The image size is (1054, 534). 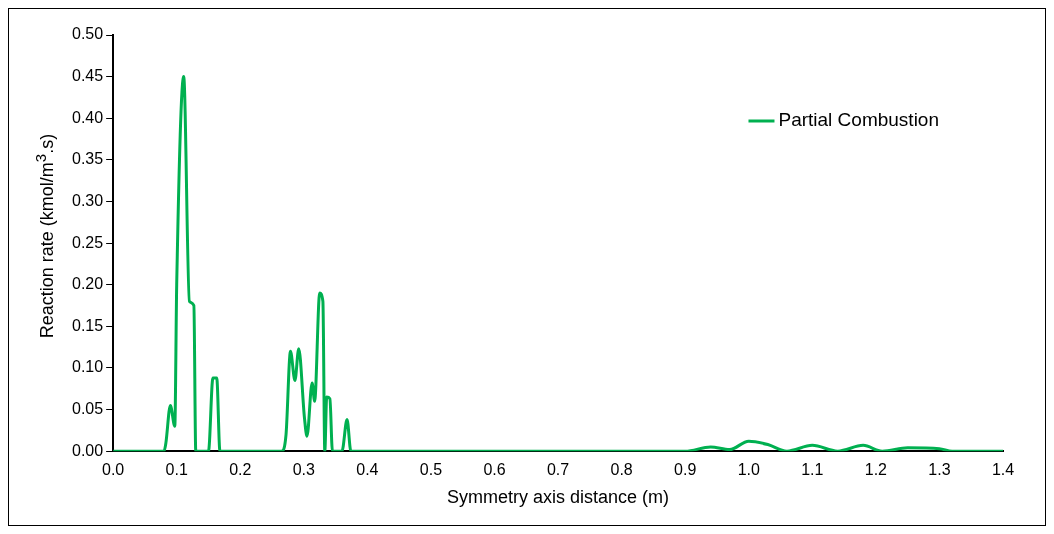 I want to click on x-tick-label: 1.3, so click(x=939, y=470).